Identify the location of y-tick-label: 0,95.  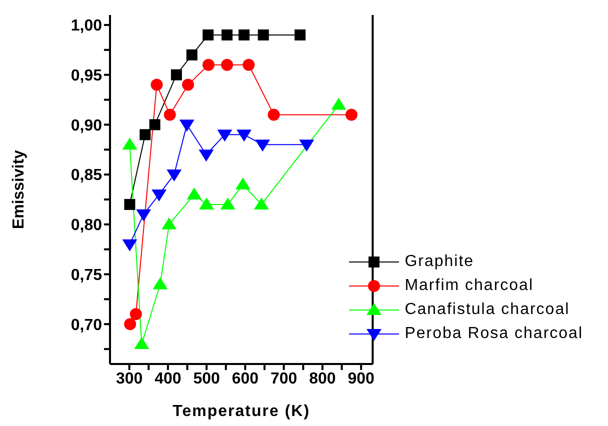
(86, 76).